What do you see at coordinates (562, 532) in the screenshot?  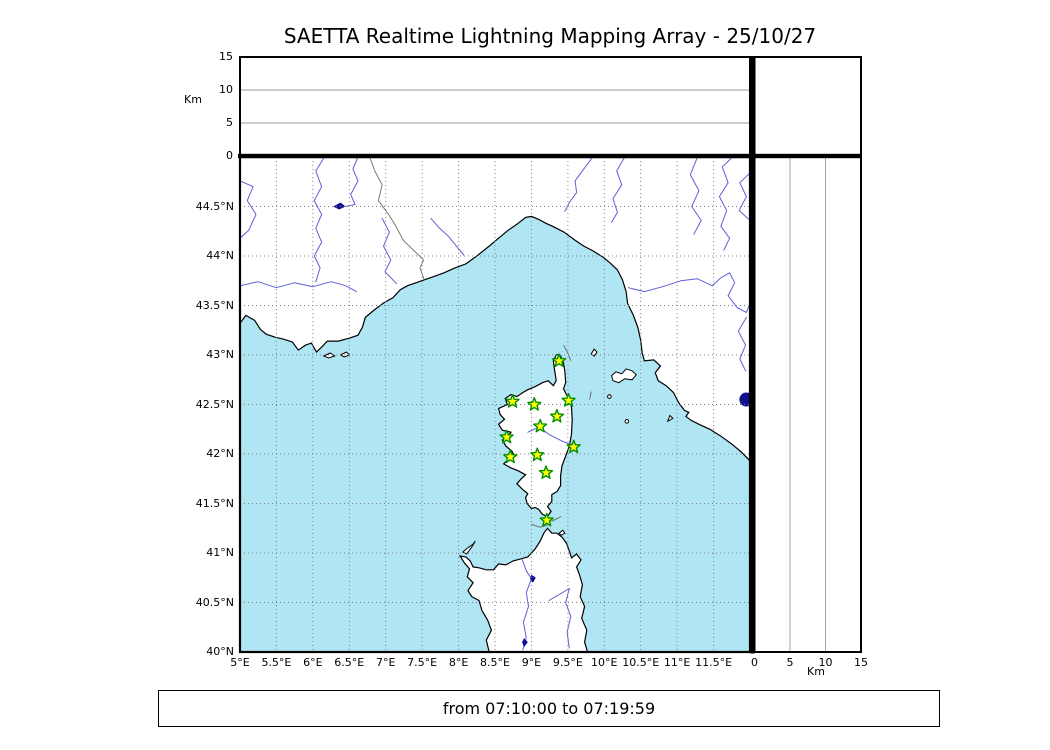 I see `maddalena-island` at bounding box center [562, 532].